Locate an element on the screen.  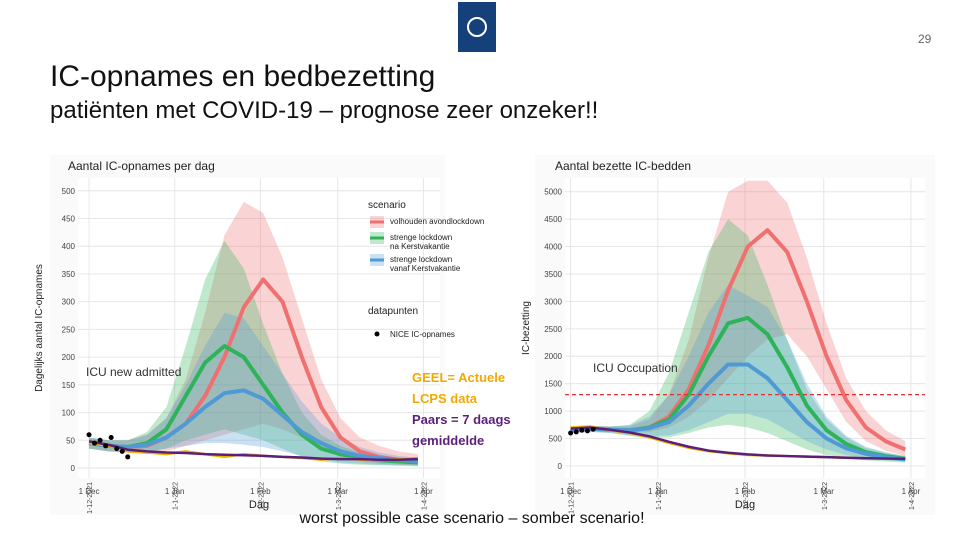
annotation: GEEL= Actuele LCPS data is located at coordinates (459, 388).